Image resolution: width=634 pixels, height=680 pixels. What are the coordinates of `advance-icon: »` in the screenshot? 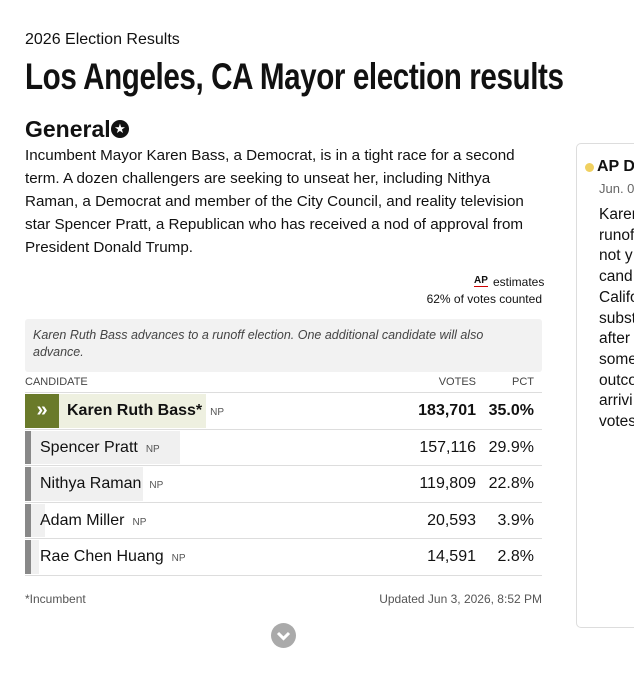 It's located at (42, 411).